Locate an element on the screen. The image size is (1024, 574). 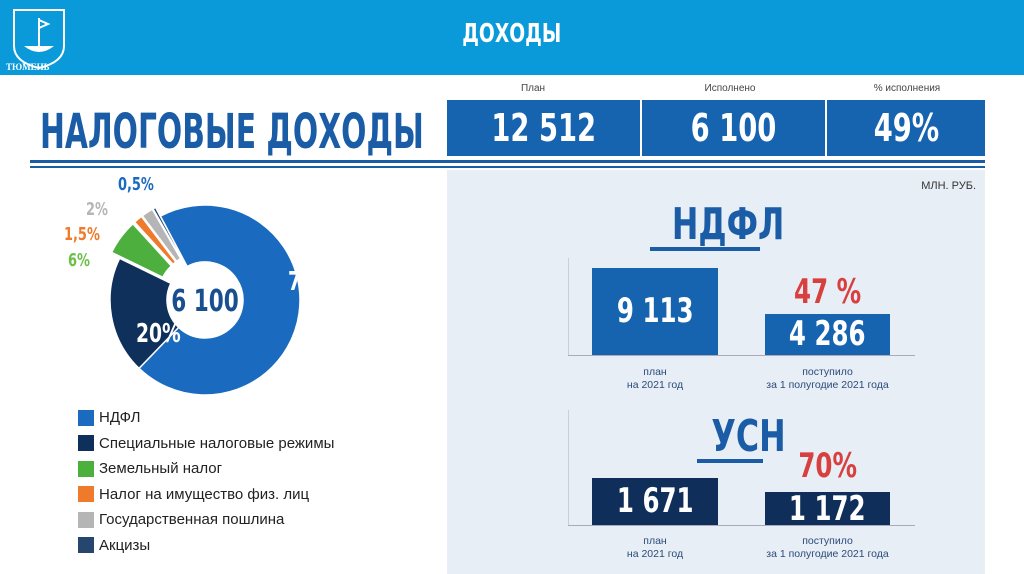
kpi-bar: 12 512 6 100 49% is located at coordinates (716, 128).